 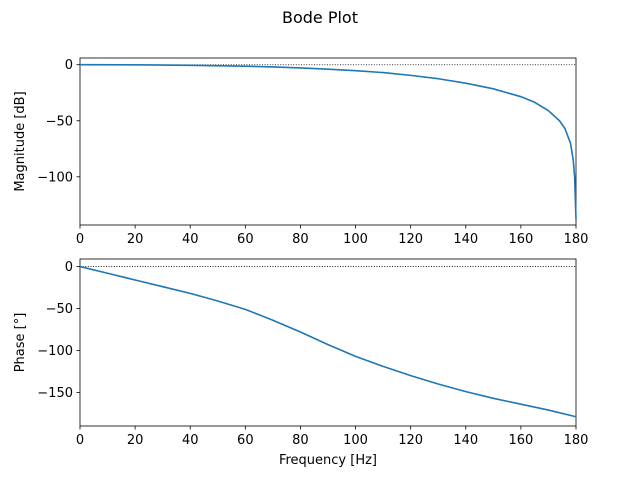 I want to click on magnitude-y-axis-label: Magnitude [dB], so click(x=20, y=141).